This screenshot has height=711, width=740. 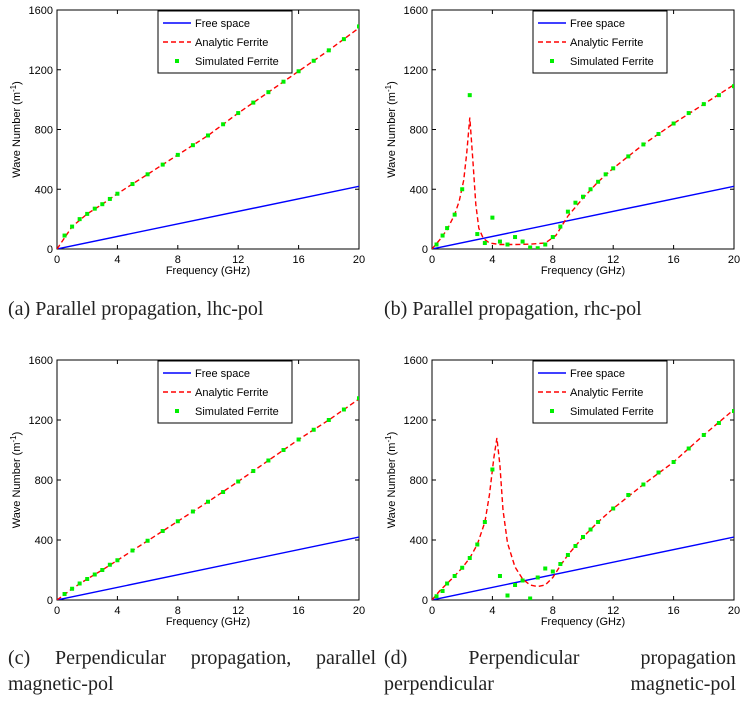 I want to click on legend-label-a: Analytic Ferrite, so click(x=231, y=43).